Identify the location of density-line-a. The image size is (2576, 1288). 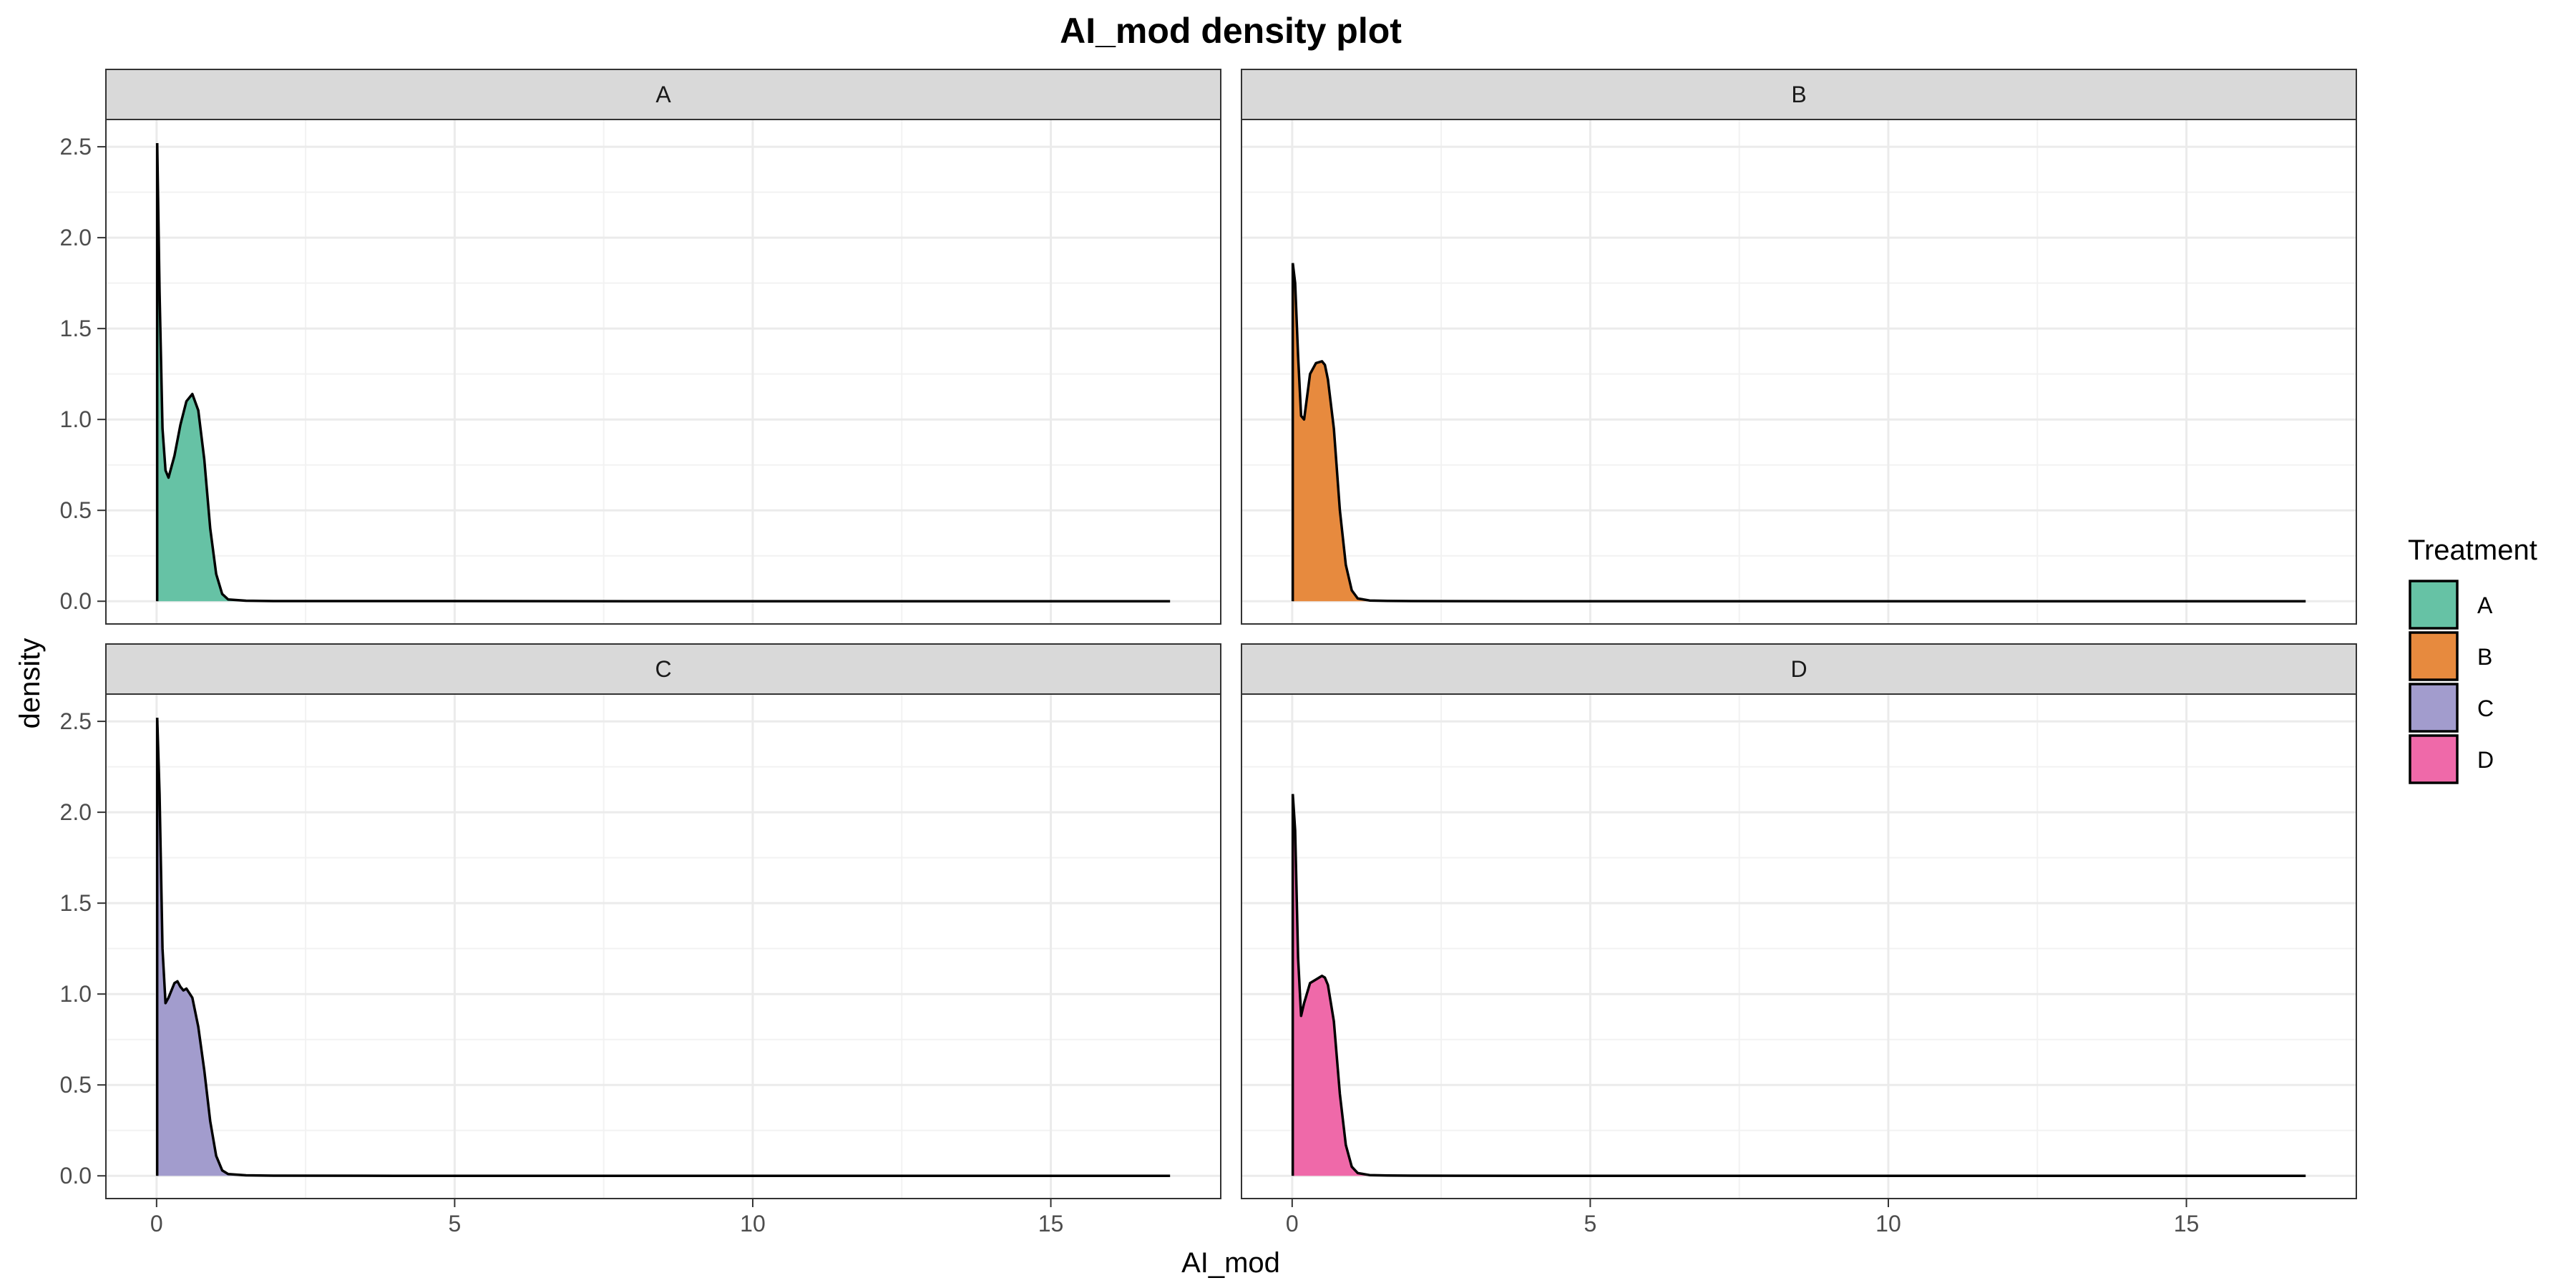
(663, 372).